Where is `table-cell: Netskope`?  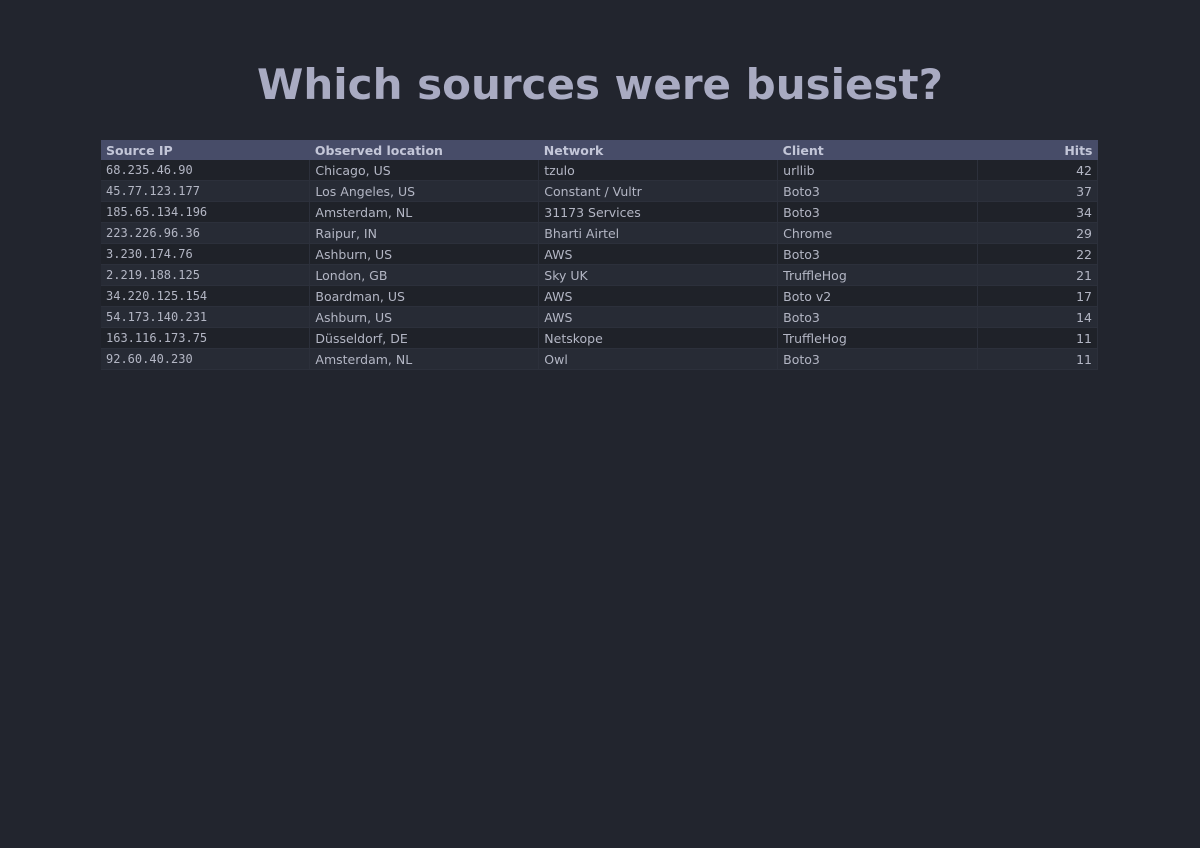 table-cell: Netskope is located at coordinates (658, 338).